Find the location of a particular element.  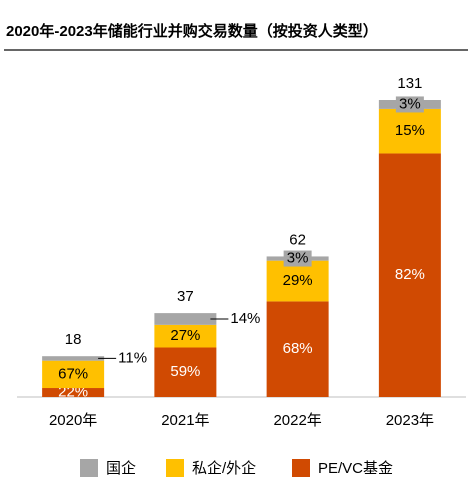

value-label: 59% is located at coordinates (185, 371).